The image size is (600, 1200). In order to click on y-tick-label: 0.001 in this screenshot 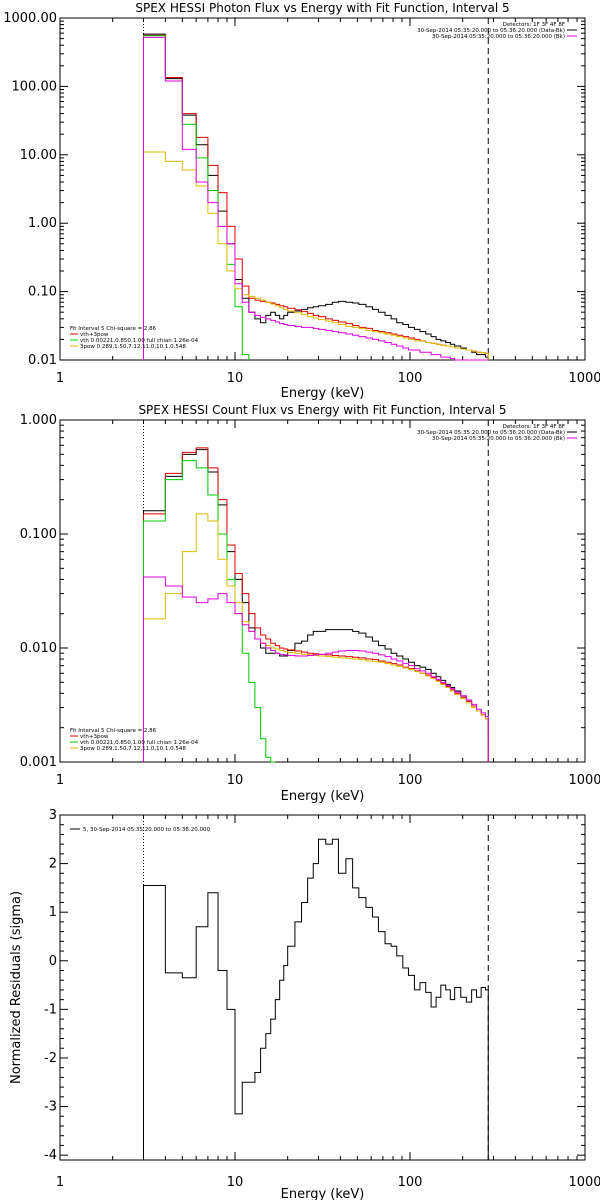, I will do `click(38, 762)`.